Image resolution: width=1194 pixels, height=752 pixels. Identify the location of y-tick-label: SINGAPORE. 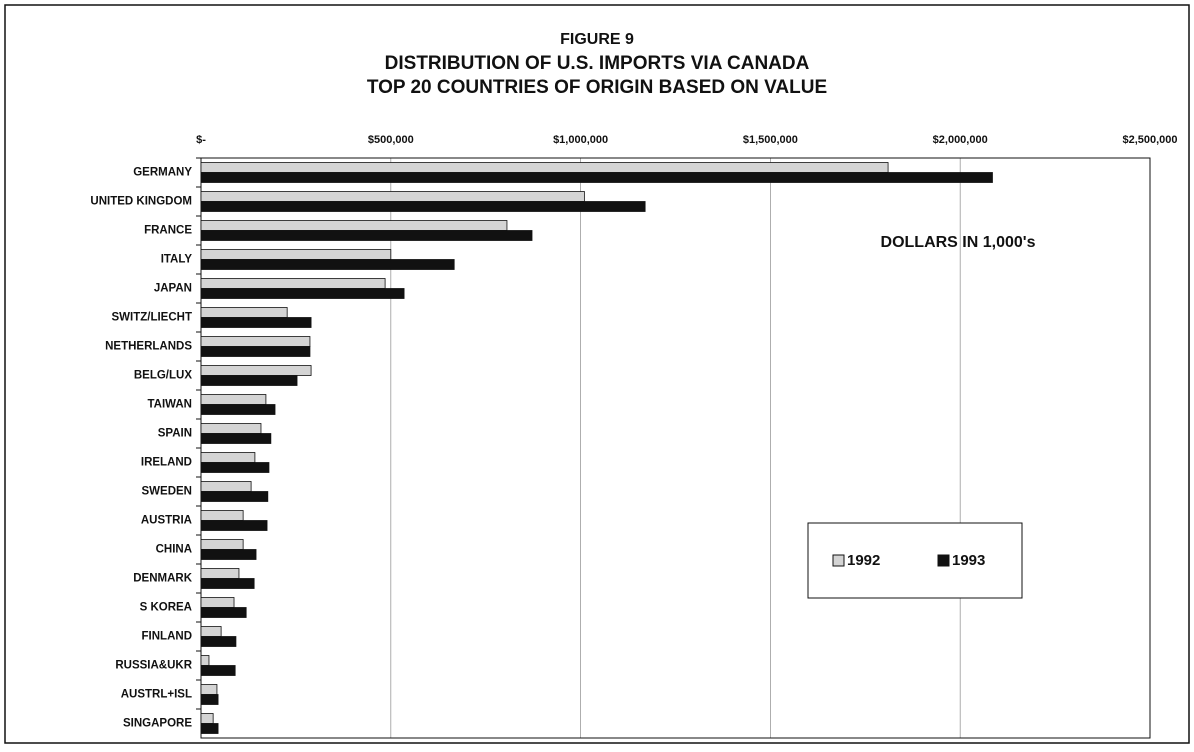
(157, 724).